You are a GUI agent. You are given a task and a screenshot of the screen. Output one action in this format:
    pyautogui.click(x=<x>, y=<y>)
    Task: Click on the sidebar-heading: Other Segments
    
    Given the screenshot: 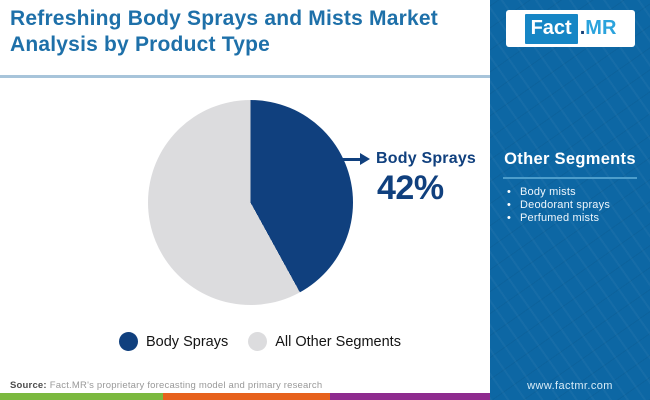 What is the action you would take?
    pyautogui.click(x=570, y=159)
    